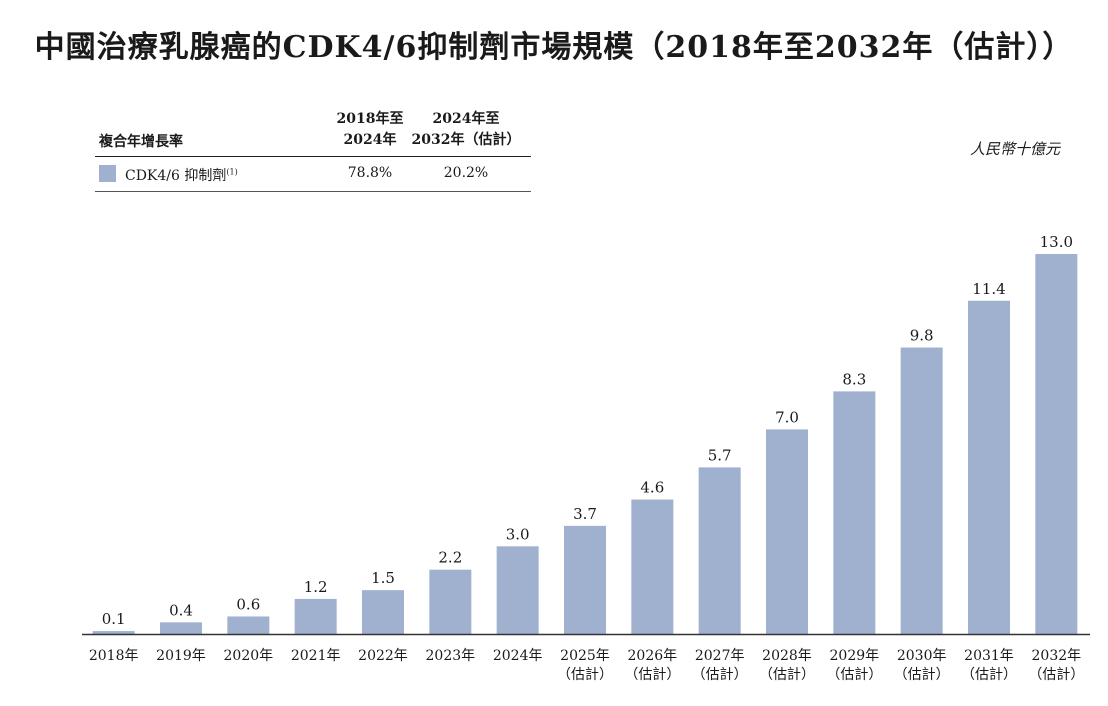 The width and height of the screenshot is (1108, 706). Describe the element at coordinates (653, 656) in the screenshot. I see `x-tick-label-8-0: 2026年` at that location.